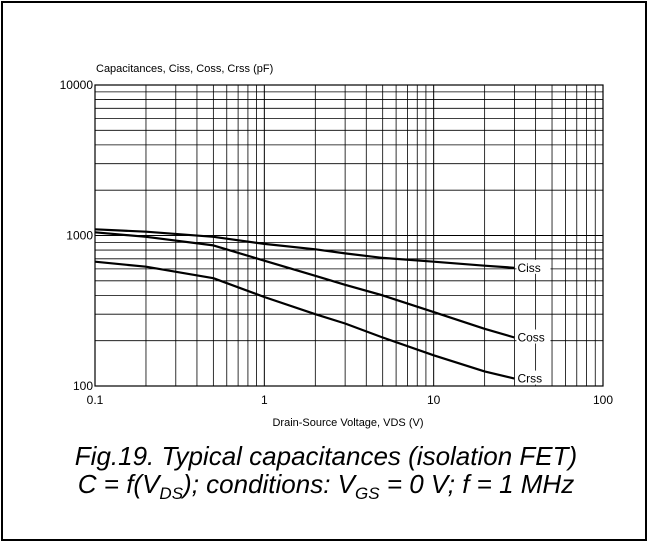 This screenshot has width=652, height=541. I want to click on series-label-ciss: Ciss, so click(528, 268).